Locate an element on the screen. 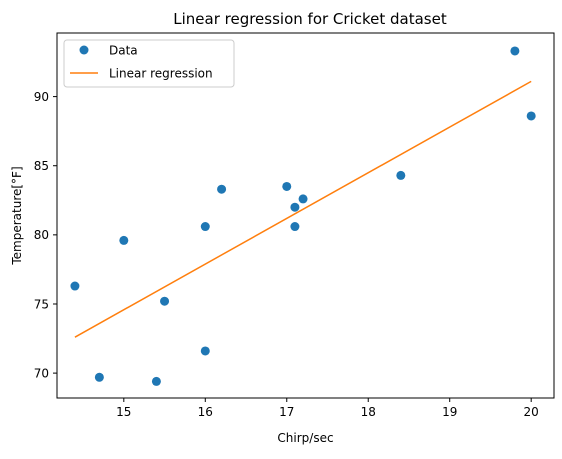 Image resolution: width=562 pixels, height=459 pixels. legend-data-marker is located at coordinates (84, 50).